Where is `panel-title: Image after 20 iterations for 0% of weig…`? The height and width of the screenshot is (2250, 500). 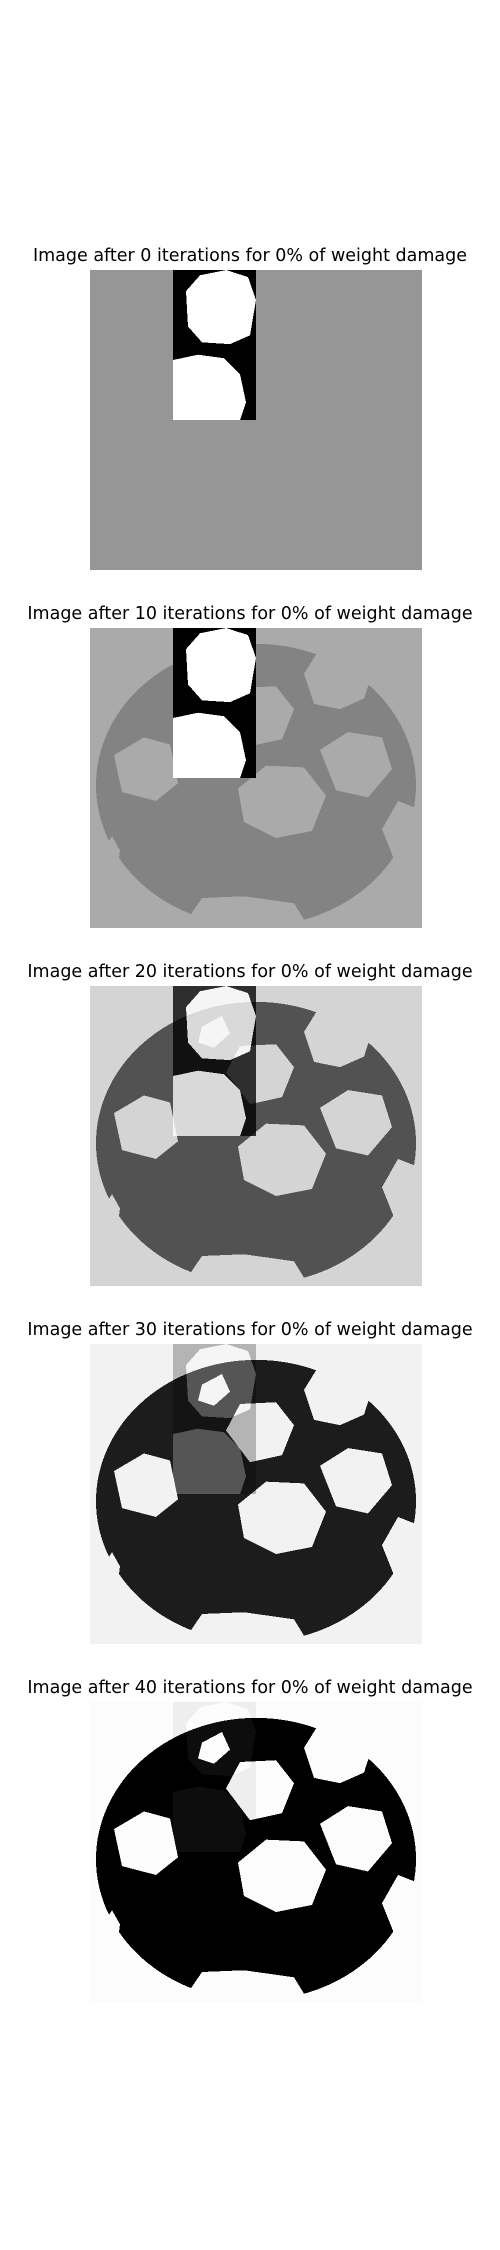 panel-title: Image after 20 iterations for 0% of weig… is located at coordinates (250, 972).